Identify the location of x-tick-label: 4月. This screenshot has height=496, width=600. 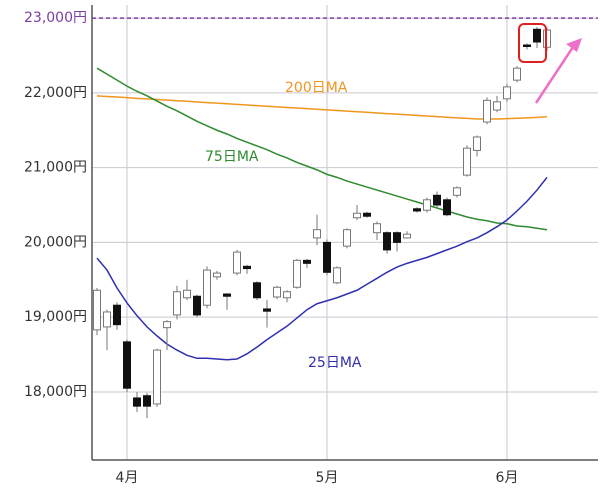
(127, 478).